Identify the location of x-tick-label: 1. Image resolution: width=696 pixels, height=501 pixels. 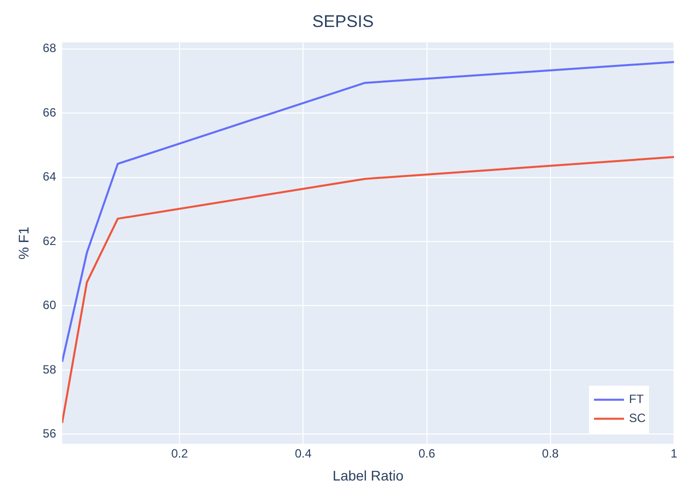
(674, 453).